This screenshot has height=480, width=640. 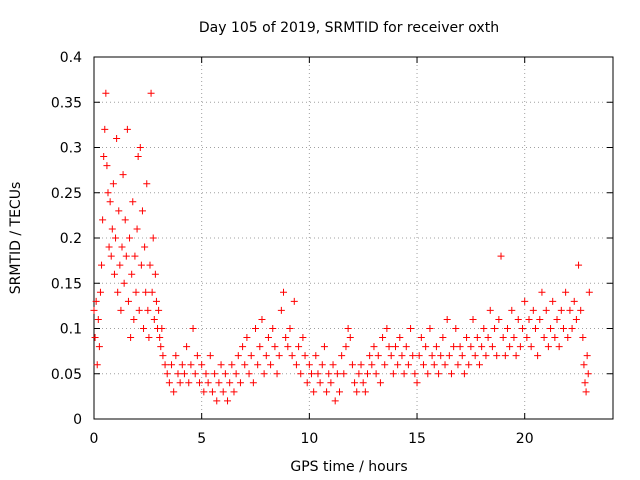 What do you see at coordinates (525, 439) in the screenshot?
I see `x-tick-label: 20` at bounding box center [525, 439].